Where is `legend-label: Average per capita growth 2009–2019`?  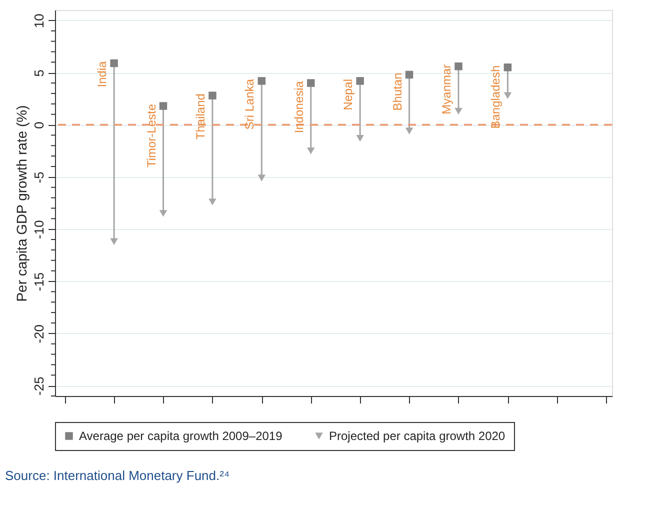
legend-label: Average per capita growth 2009–2019 is located at coordinates (181, 436).